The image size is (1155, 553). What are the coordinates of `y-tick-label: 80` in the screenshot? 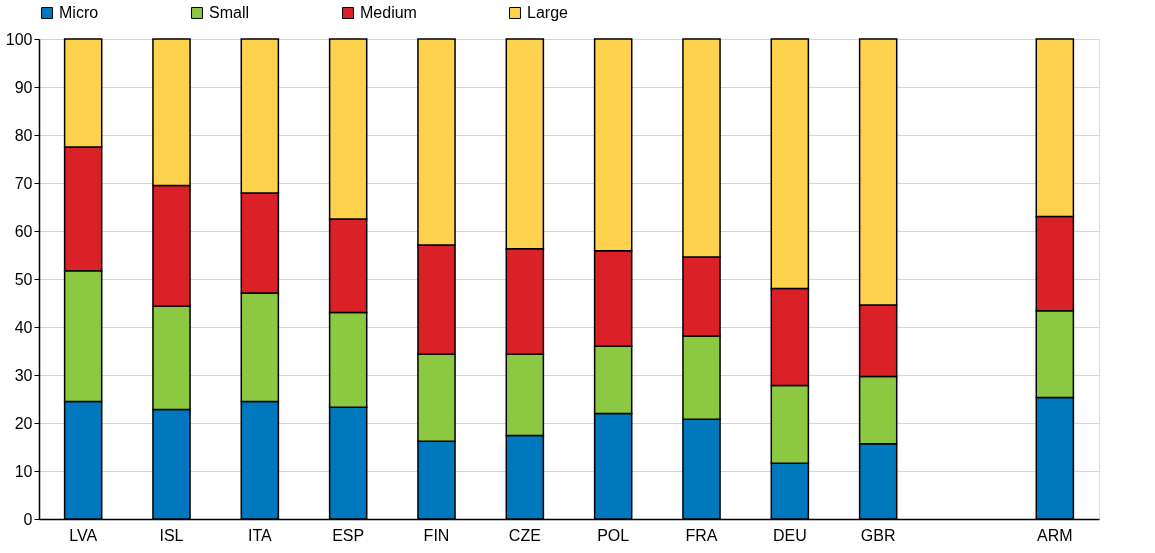 It's located at (23, 135).